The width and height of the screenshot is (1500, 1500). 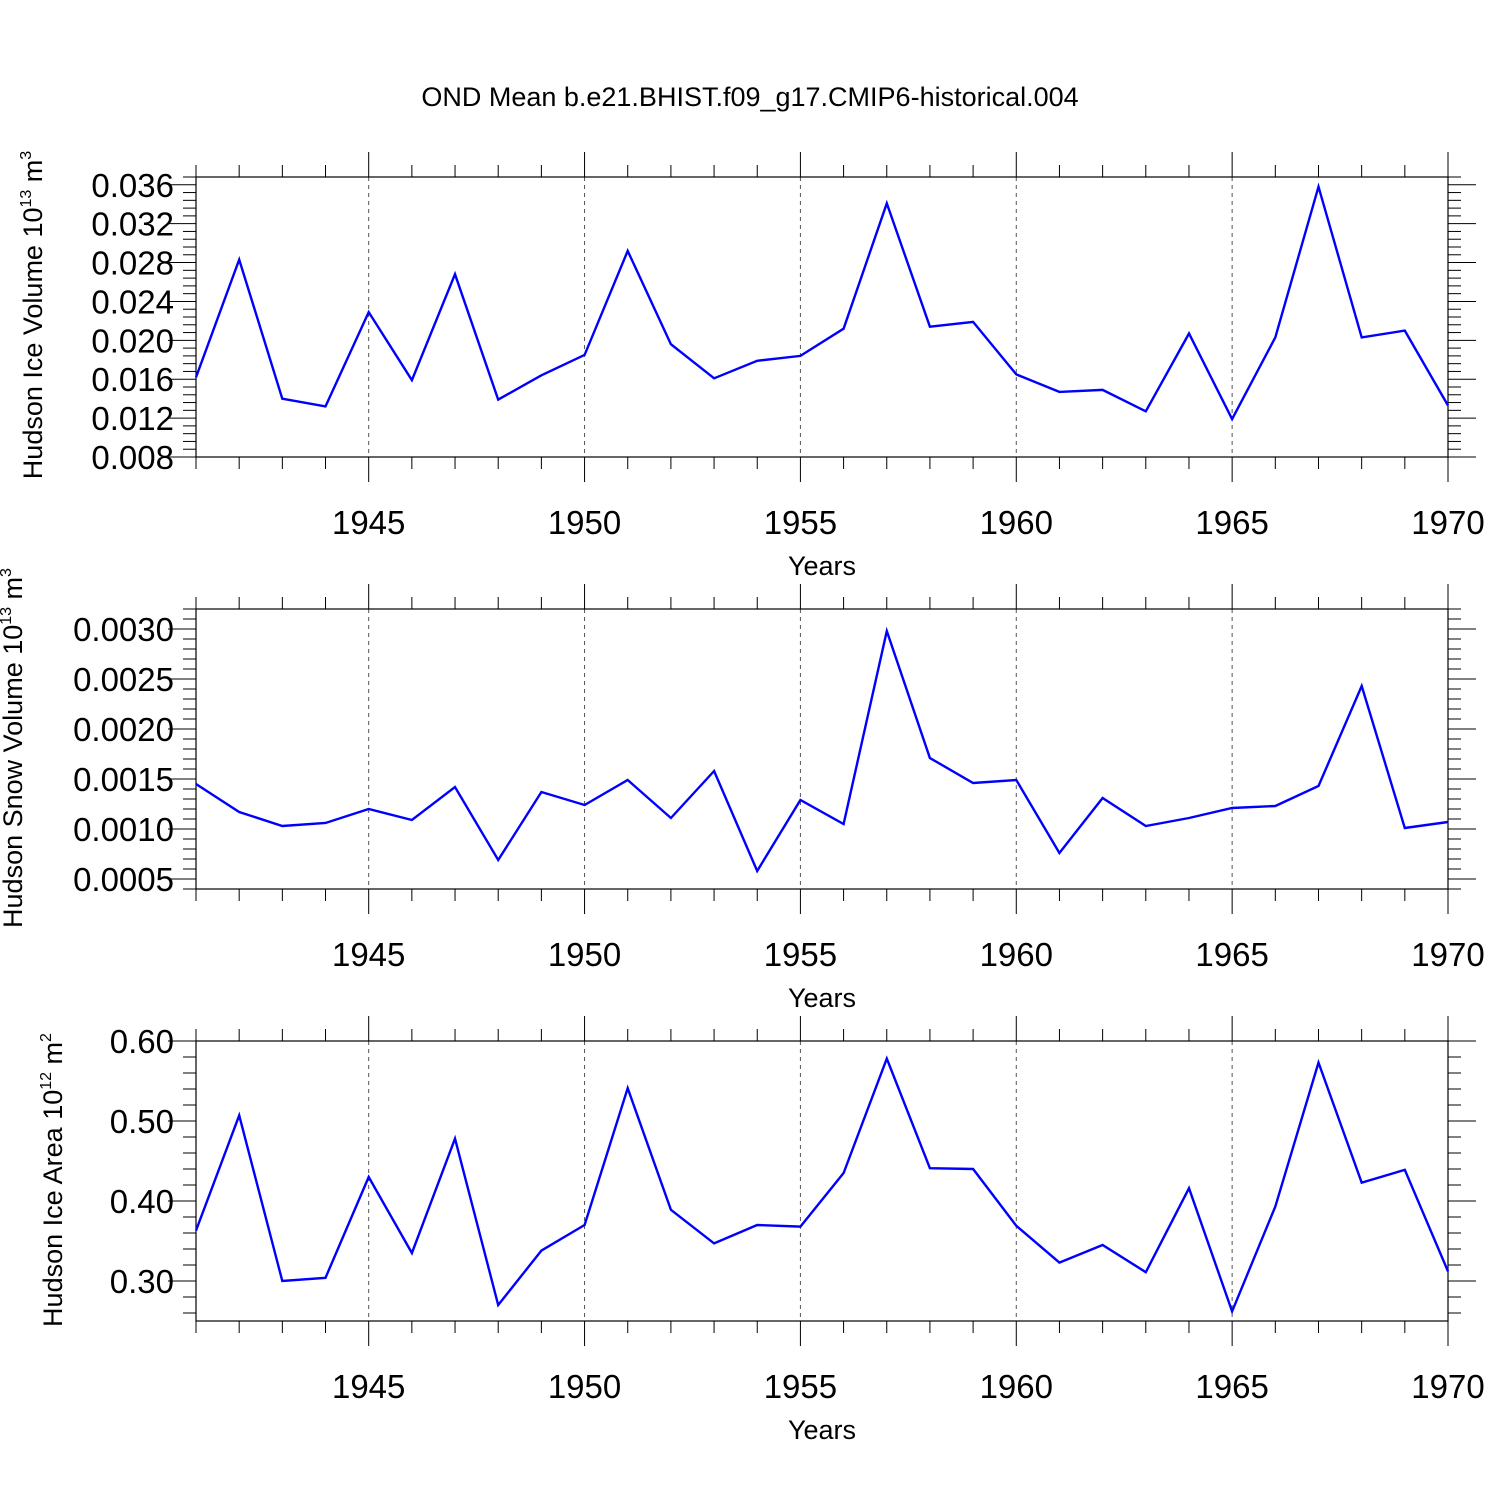 What do you see at coordinates (123, 629) in the screenshot?
I see `y-tick-label: 0.0030` at bounding box center [123, 629].